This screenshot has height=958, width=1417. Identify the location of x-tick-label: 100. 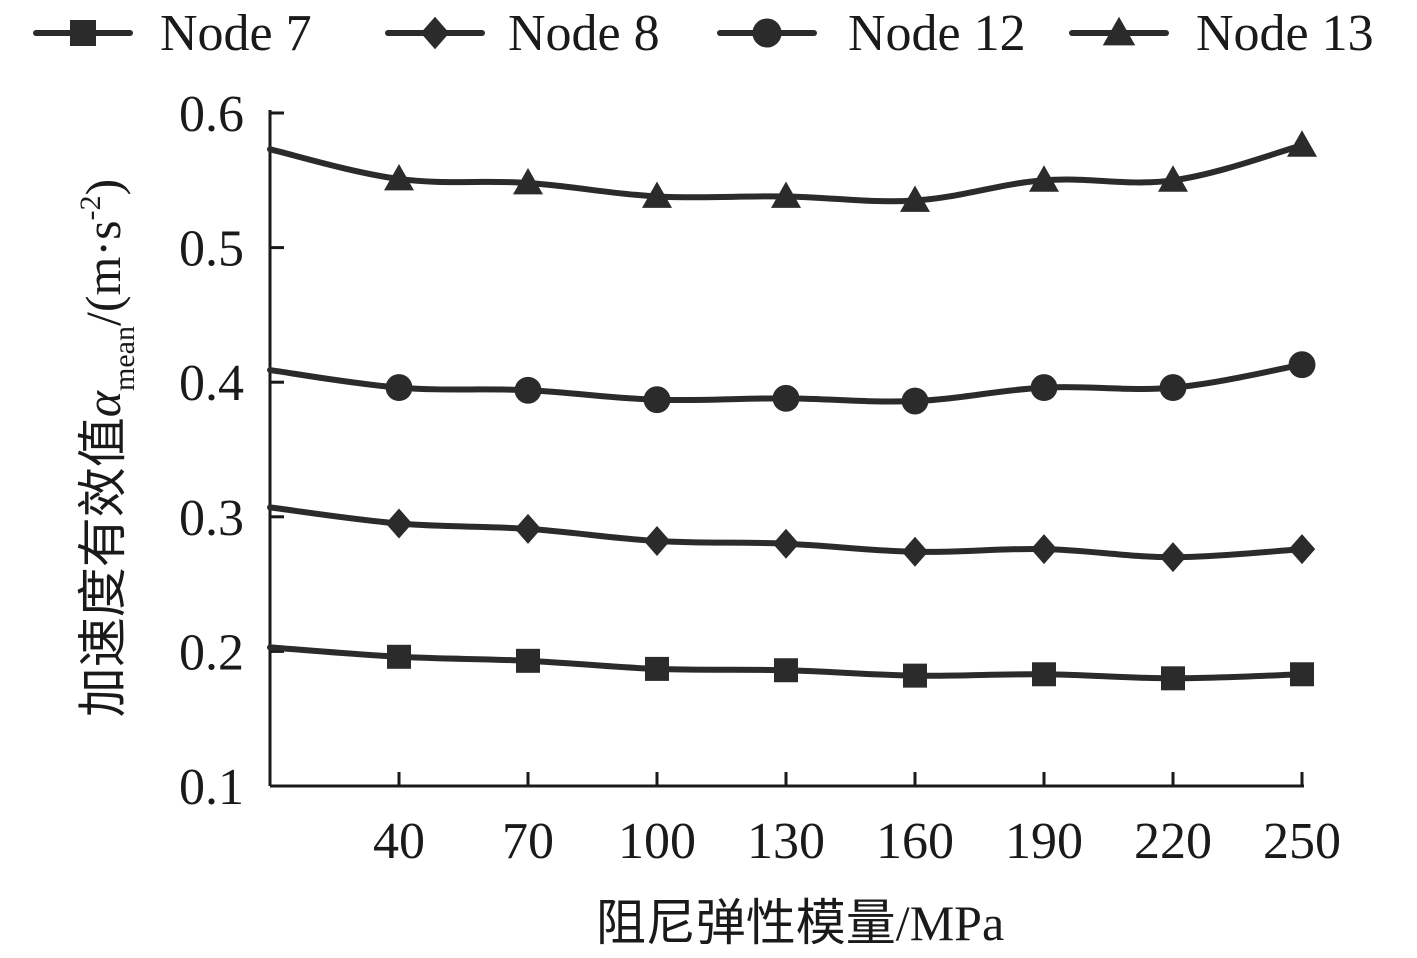
(657, 841).